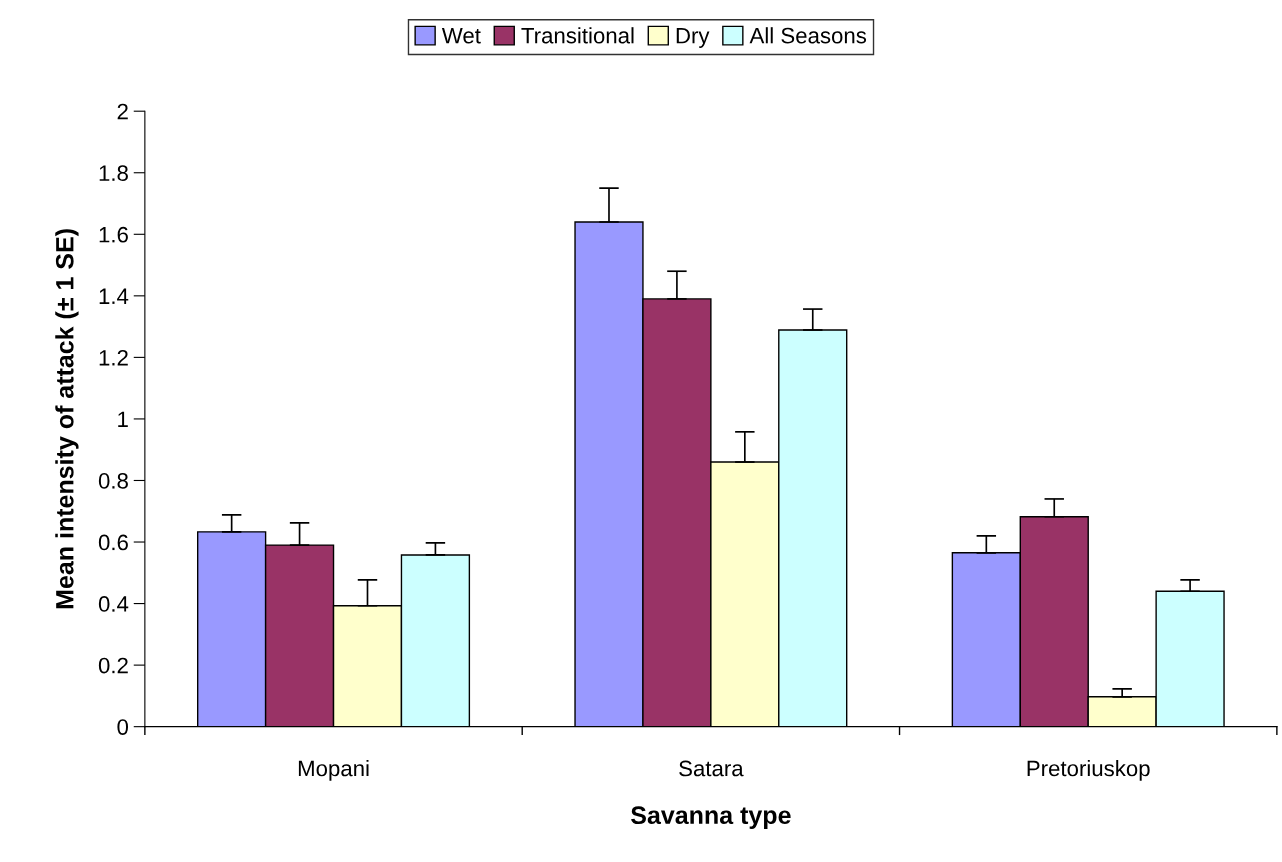 The width and height of the screenshot is (1282, 862). I want to click on y-tick-label: 1.6, so click(113, 234).